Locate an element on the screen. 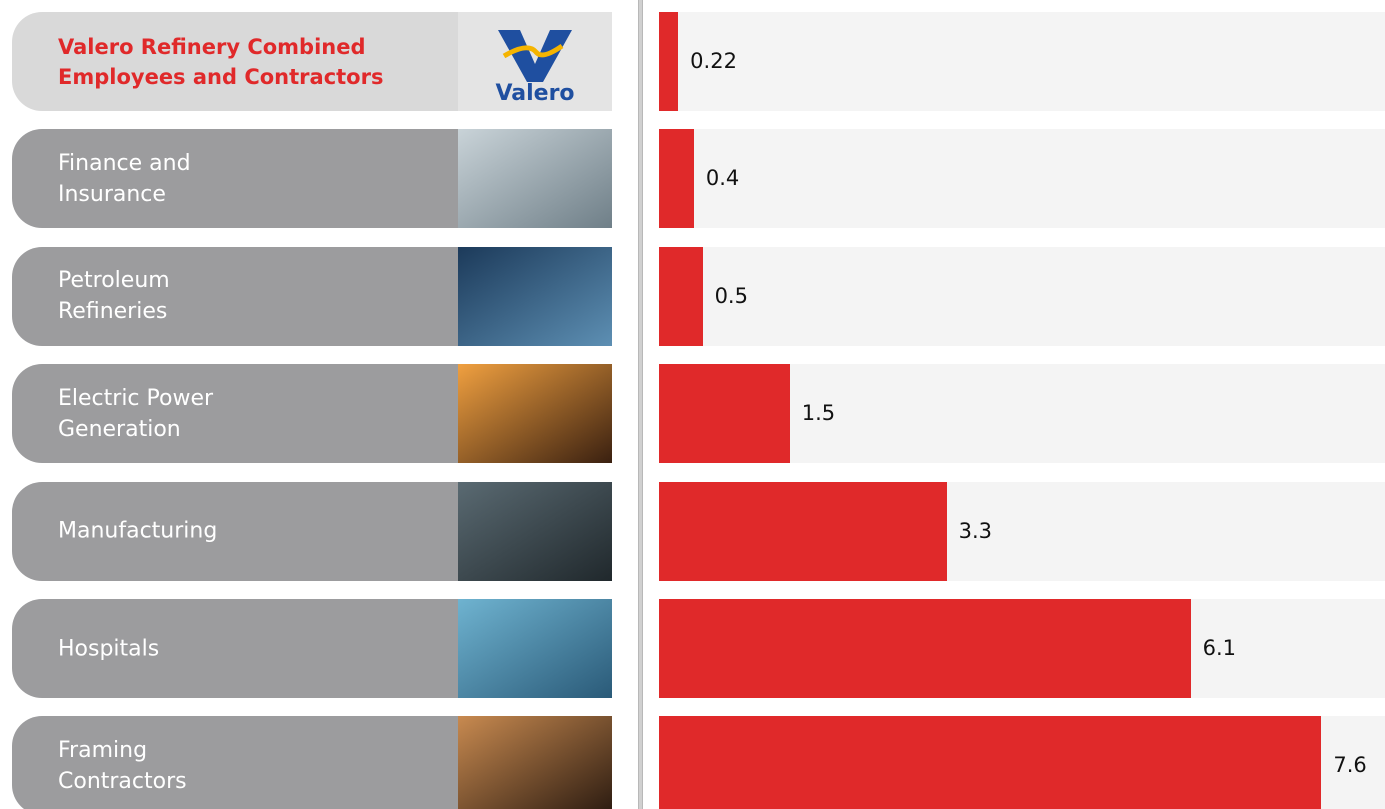 Image resolution: width=1385 pixels, height=809 pixels. category-box: Electric Power Generation is located at coordinates (312, 414).